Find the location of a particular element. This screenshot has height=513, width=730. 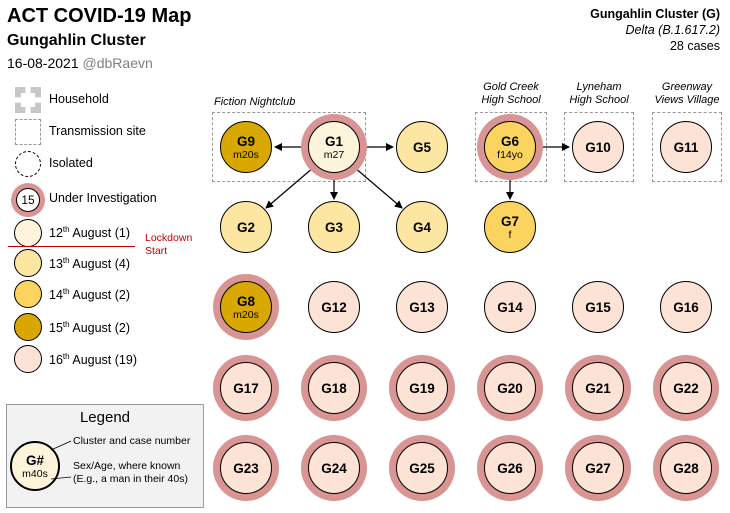

case-node-g23: G23 is located at coordinates (246, 468).